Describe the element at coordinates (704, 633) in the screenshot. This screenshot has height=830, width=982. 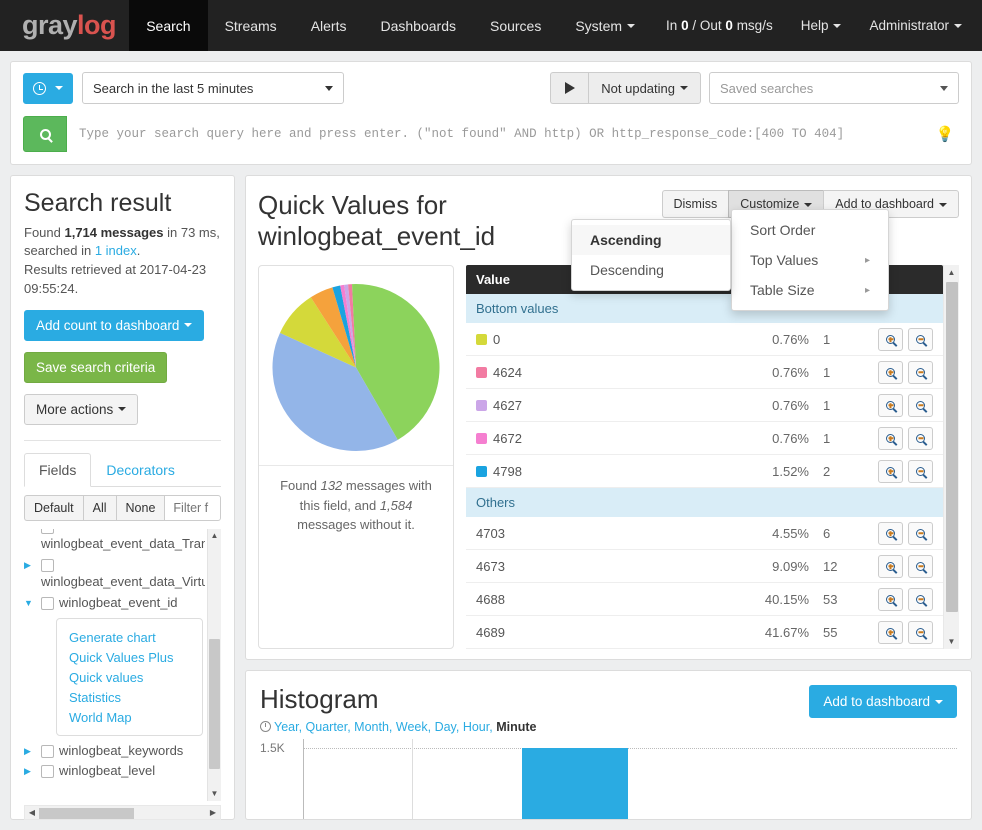
I see `table-row: 4689 41.67% 55` at that location.